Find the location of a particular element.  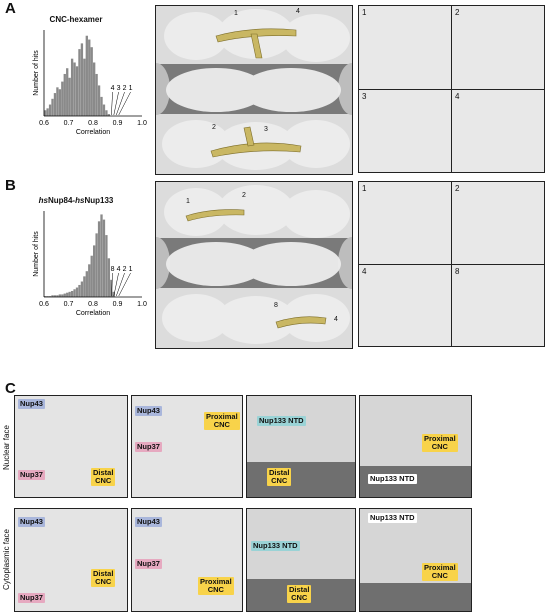

tile-a-1: 1 is located at coordinates (405, 47).